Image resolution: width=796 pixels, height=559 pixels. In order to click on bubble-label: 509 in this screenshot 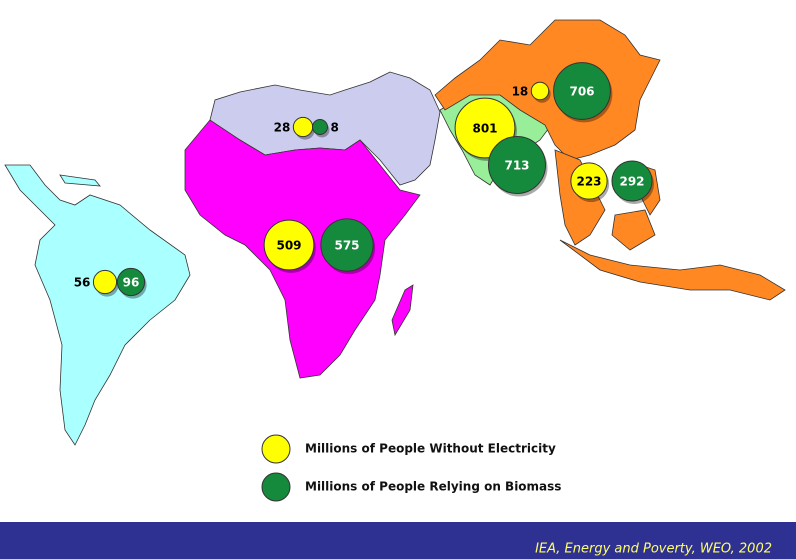, I will do `click(288, 246)`.